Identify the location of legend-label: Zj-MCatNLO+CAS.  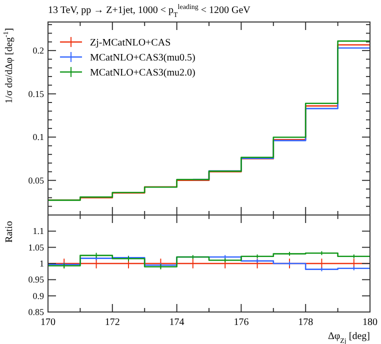
(130, 42).